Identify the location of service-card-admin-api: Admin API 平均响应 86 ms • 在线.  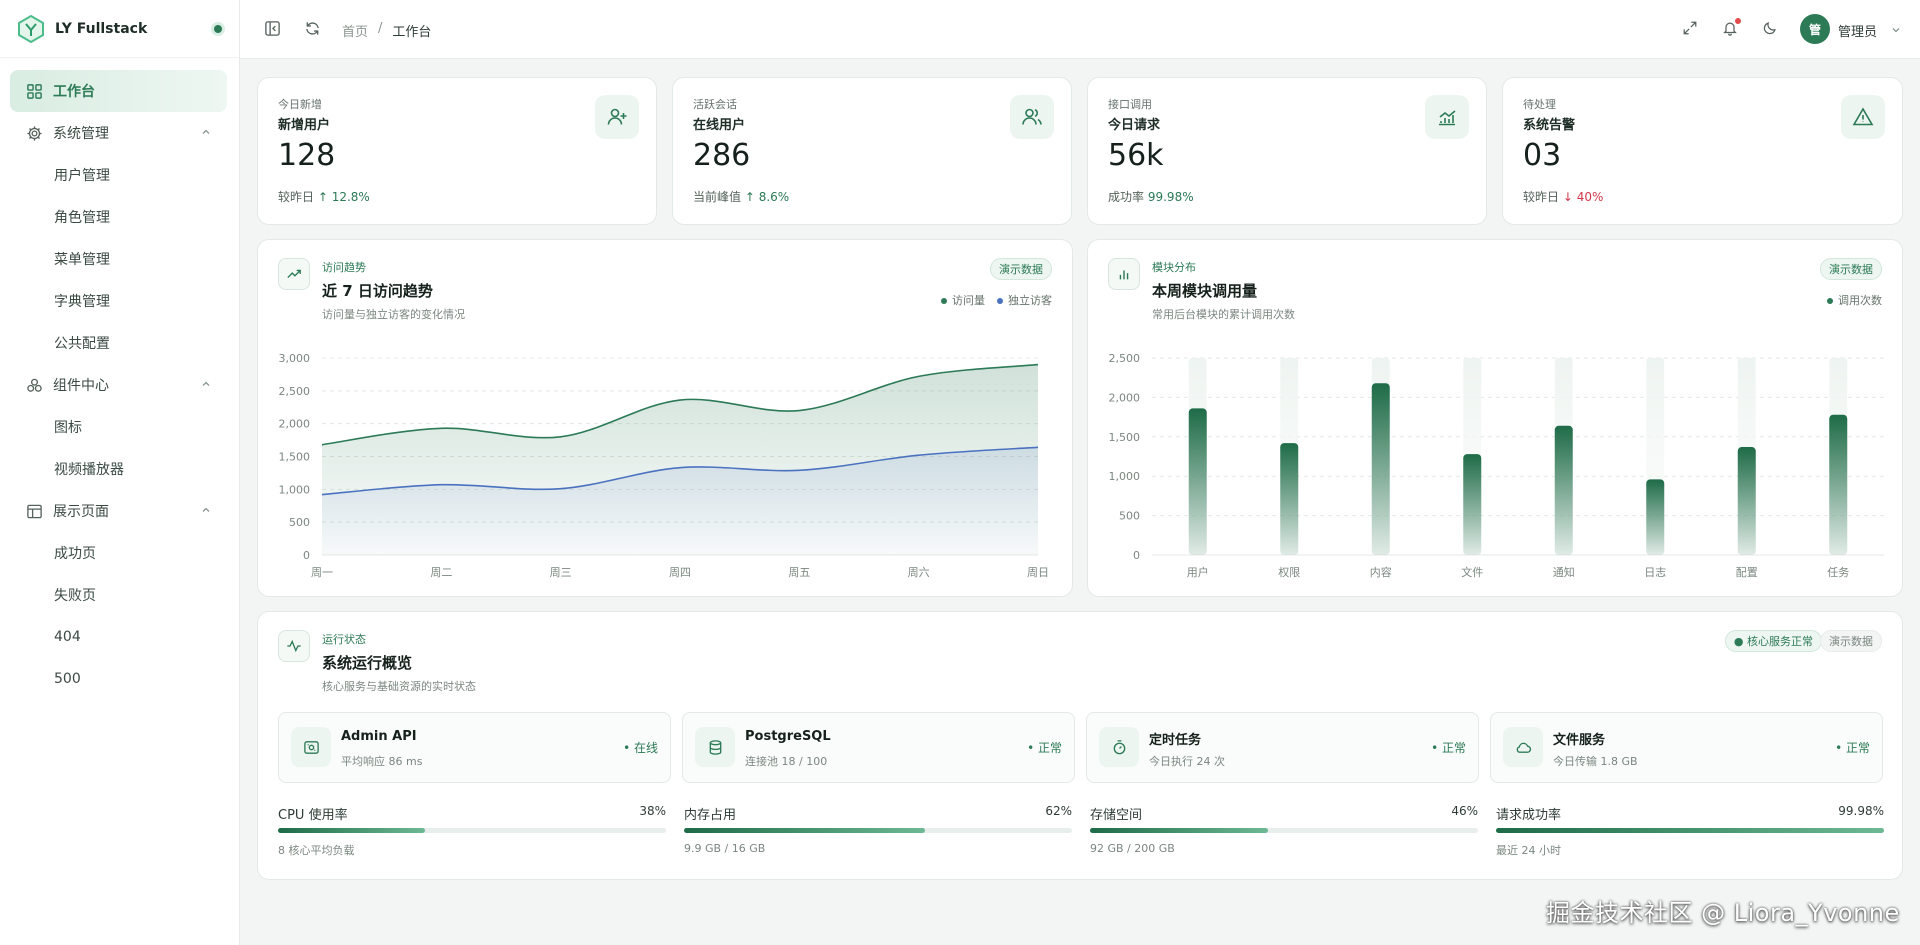
(474, 747).